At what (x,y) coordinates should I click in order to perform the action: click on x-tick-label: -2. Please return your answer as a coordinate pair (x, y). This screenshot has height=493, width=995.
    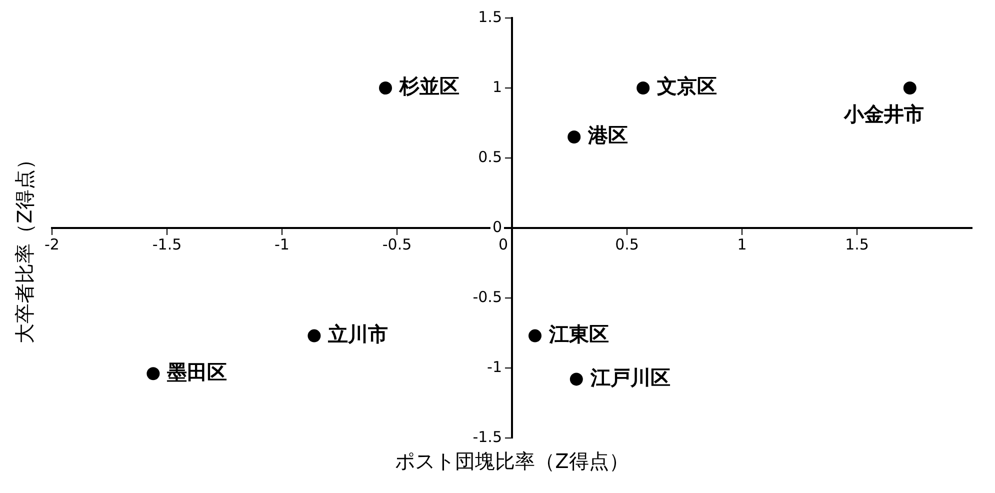
    Looking at the image, I should click on (52, 244).